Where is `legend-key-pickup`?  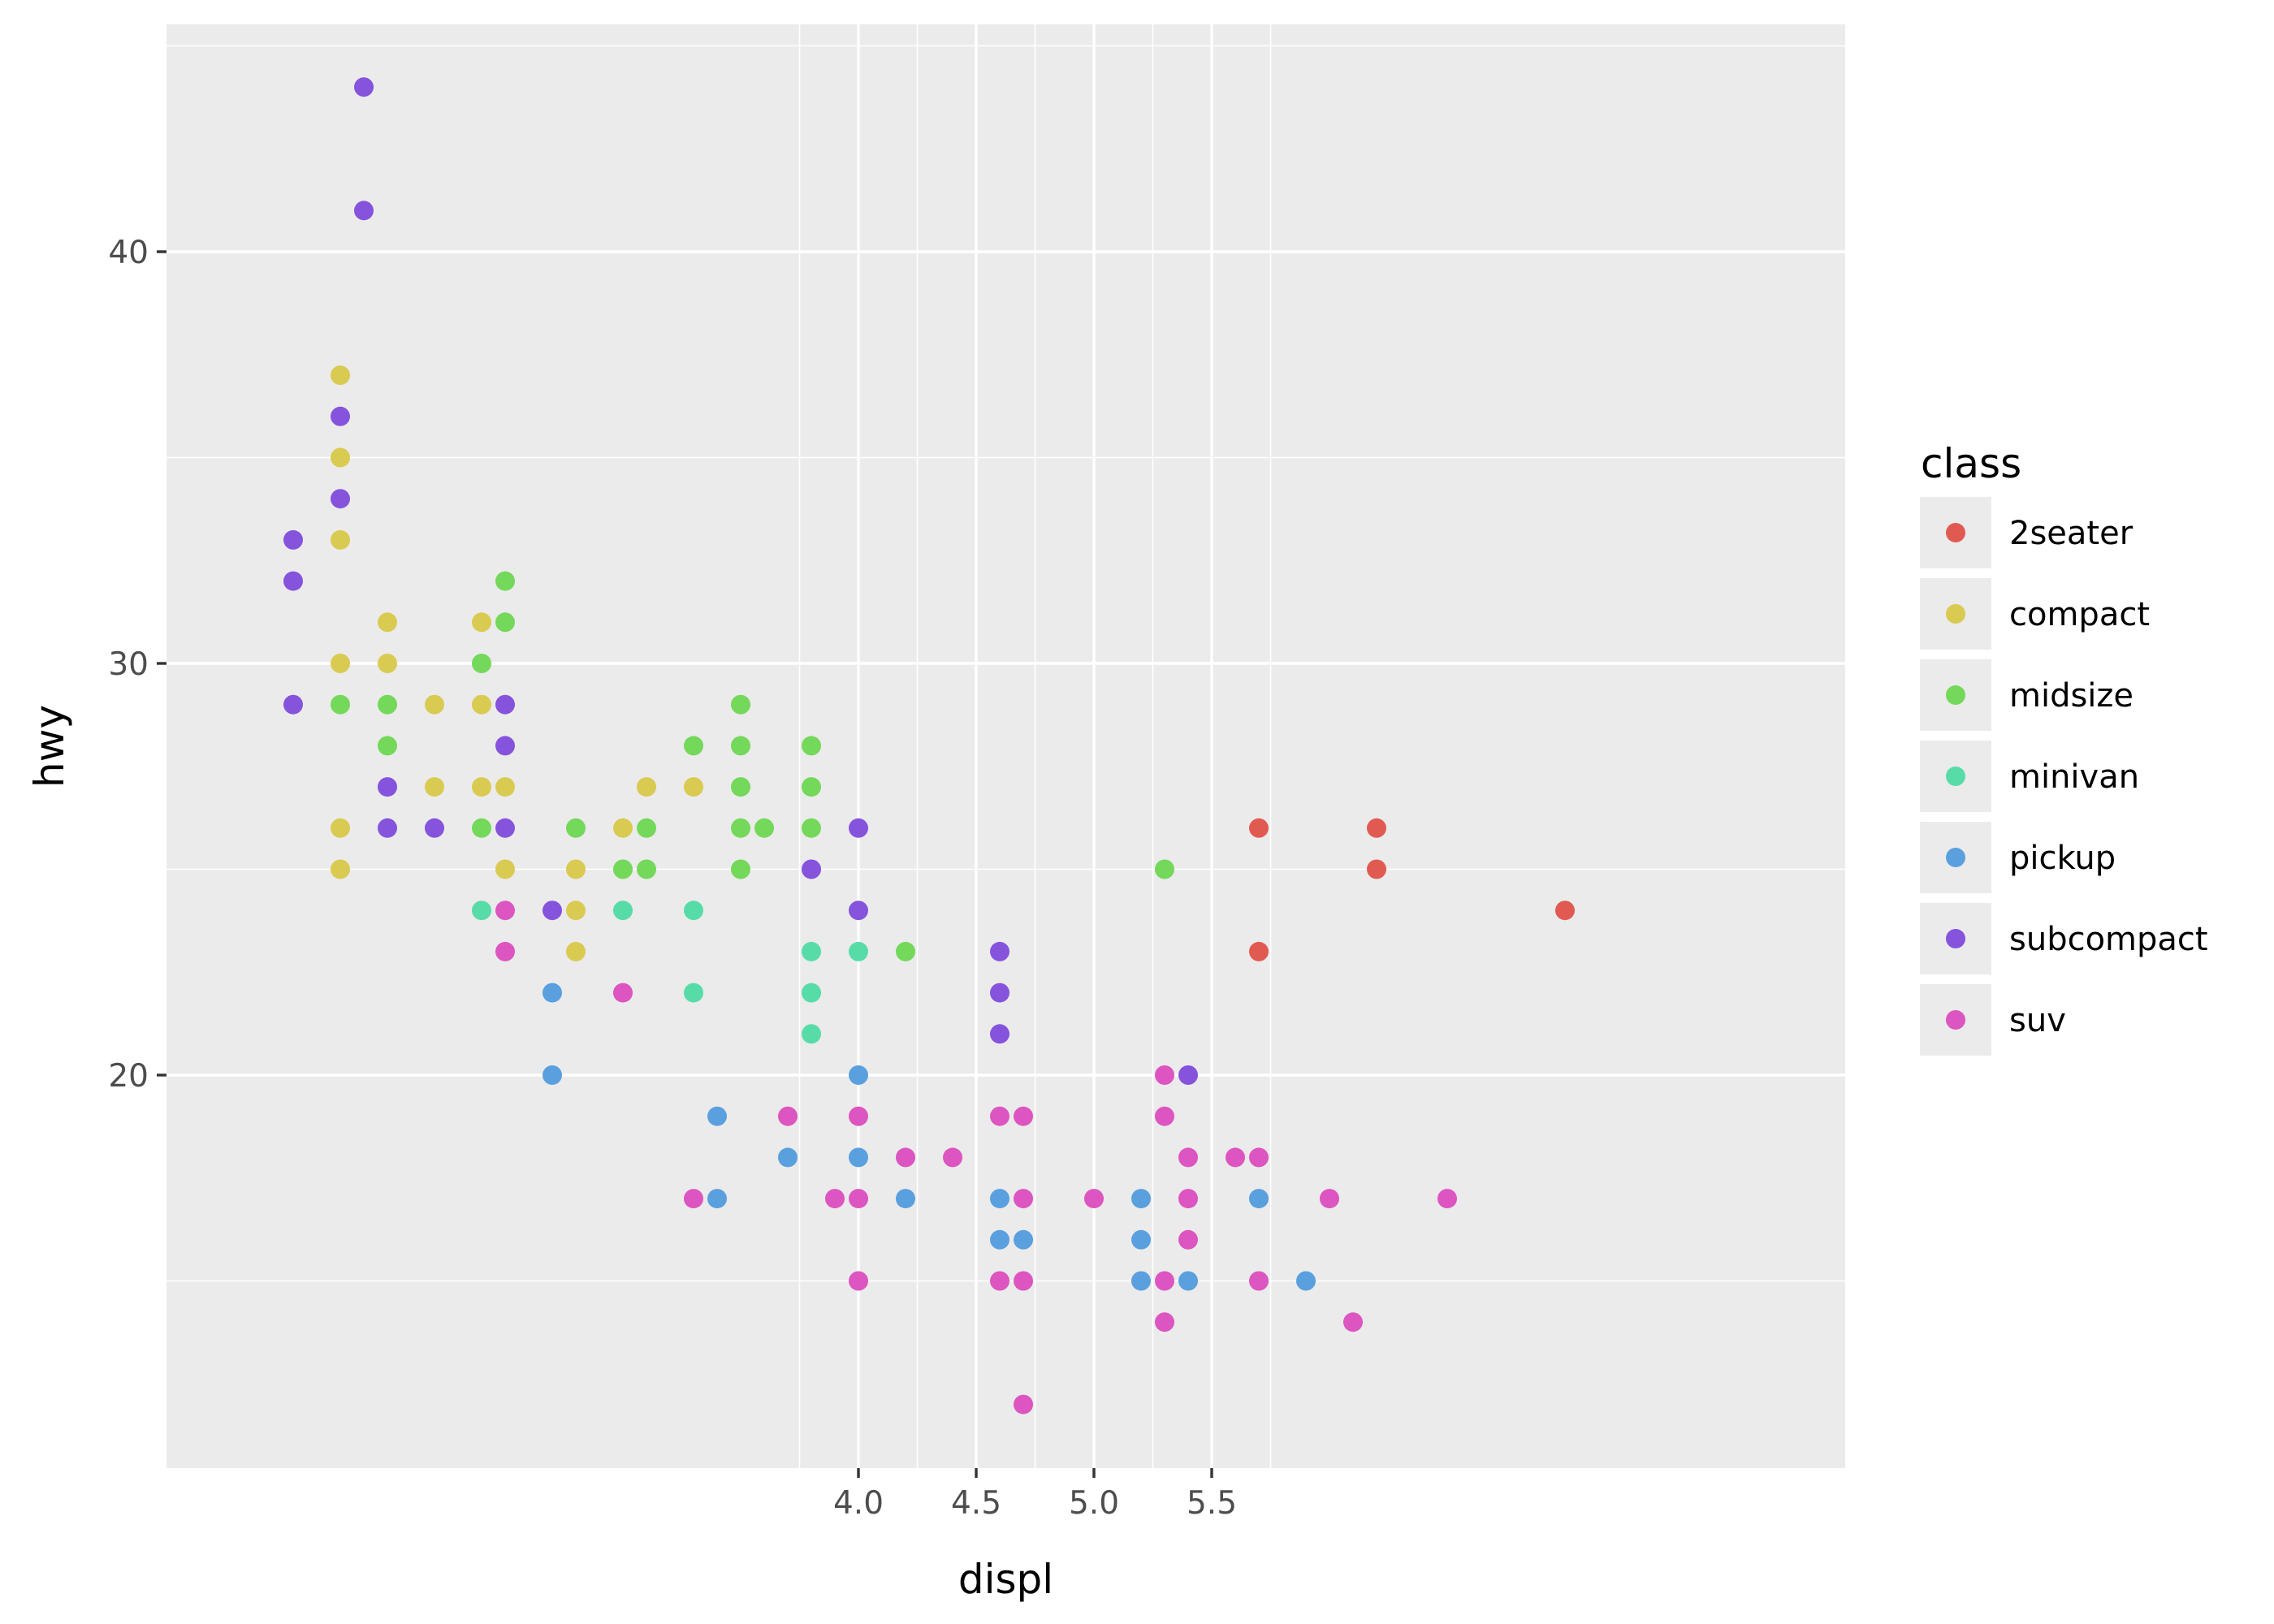 legend-key-pickup is located at coordinates (1956, 858).